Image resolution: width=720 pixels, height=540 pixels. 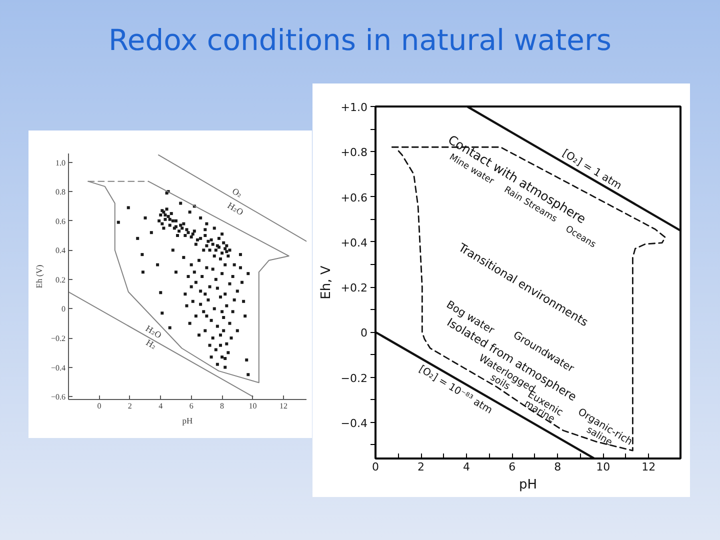 I want to click on y-axis-title: Eh, V, so click(x=326, y=283).